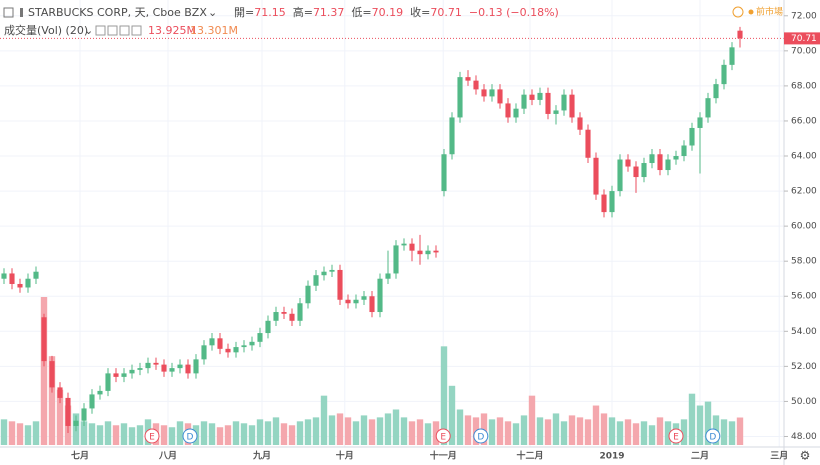 The height and width of the screenshot is (465, 820). What do you see at coordinates (804, 297) in the screenshot?
I see `y-tick-label: 56.00` at bounding box center [804, 297].